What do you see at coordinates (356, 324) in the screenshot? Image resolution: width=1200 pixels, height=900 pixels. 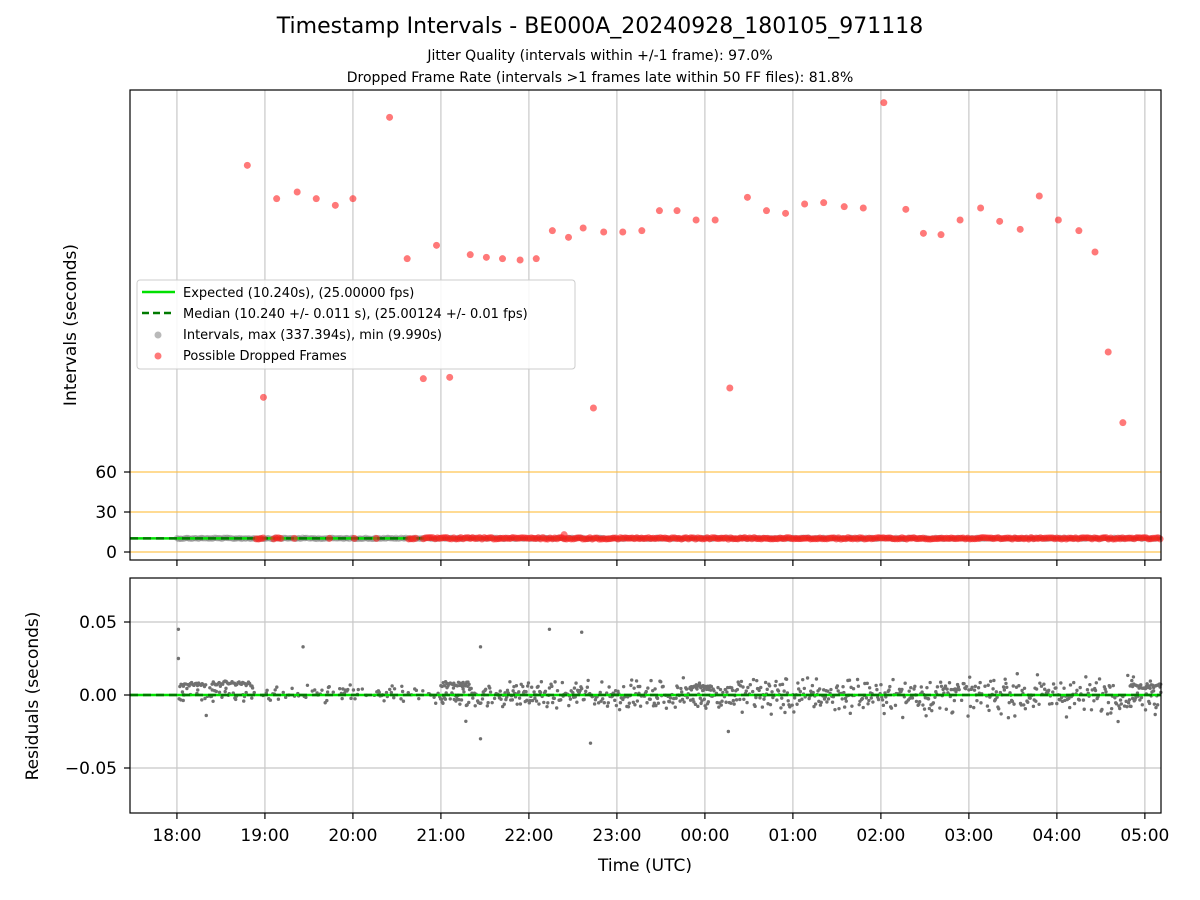 I see `legend-box` at bounding box center [356, 324].